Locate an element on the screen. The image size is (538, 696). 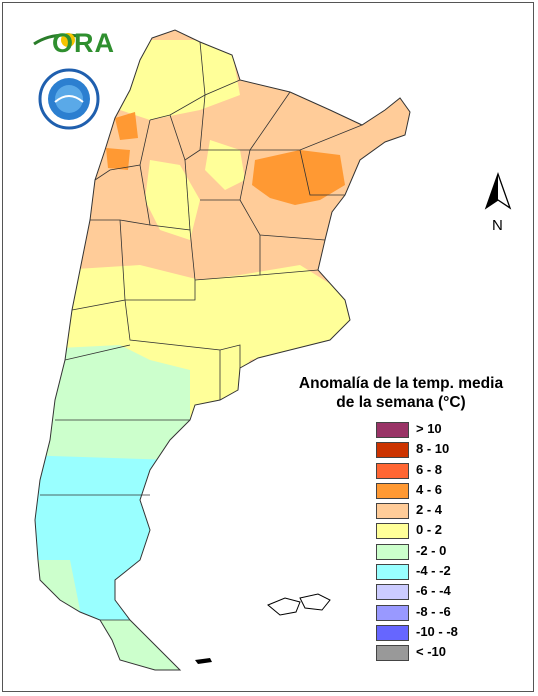
legend-label: -8 - -6 is located at coordinates (433, 611).